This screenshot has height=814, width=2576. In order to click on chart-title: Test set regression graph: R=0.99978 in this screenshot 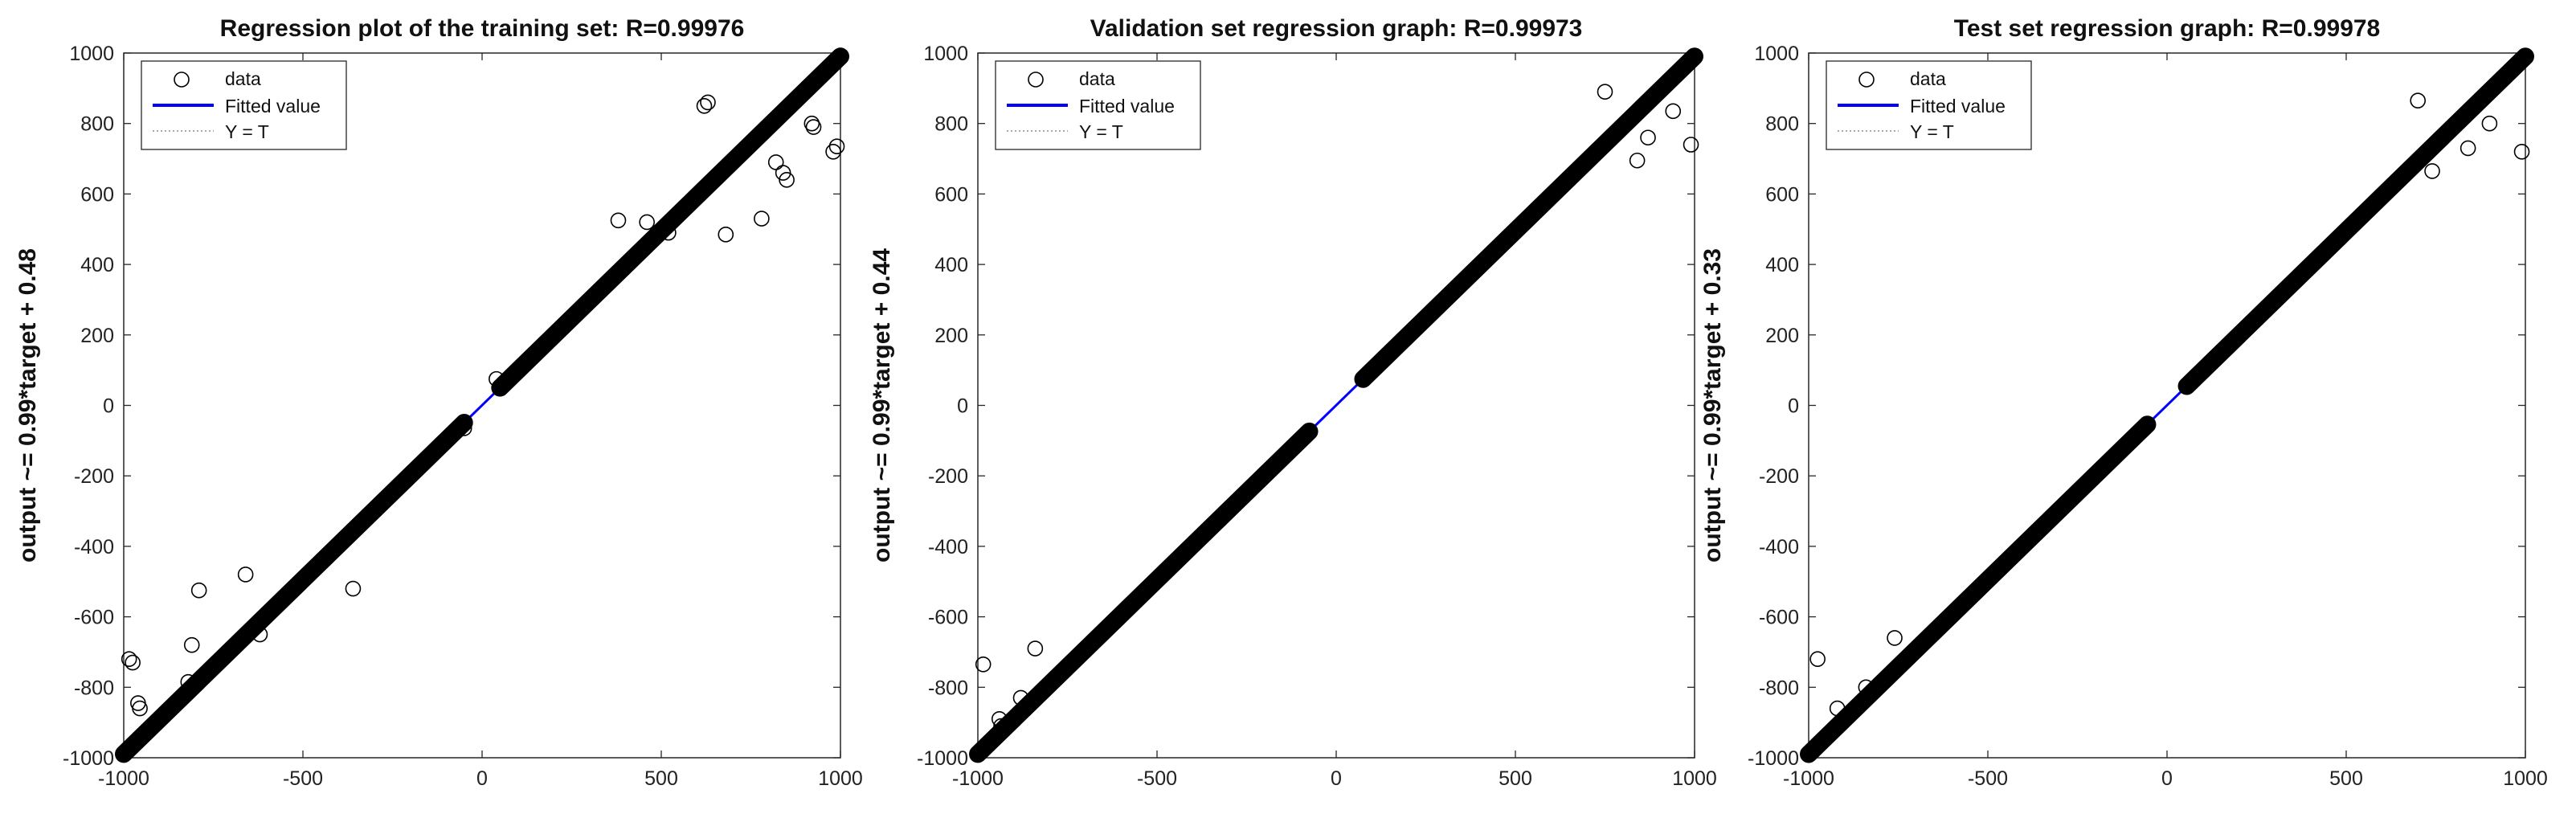, I will do `click(2167, 29)`.